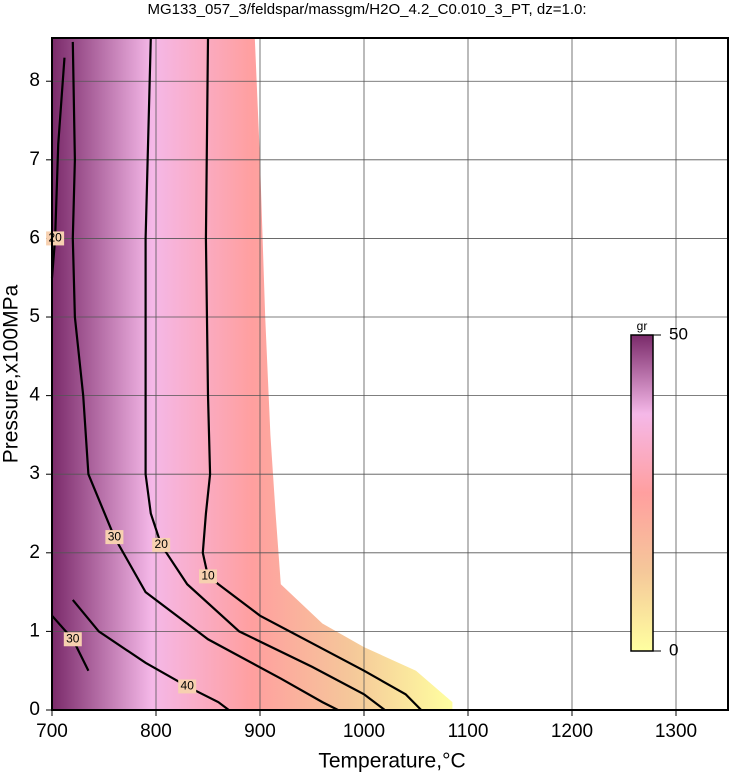  Describe the element at coordinates (364, 731) in the screenshot. I see `x-tick-label: 1000` at that location.